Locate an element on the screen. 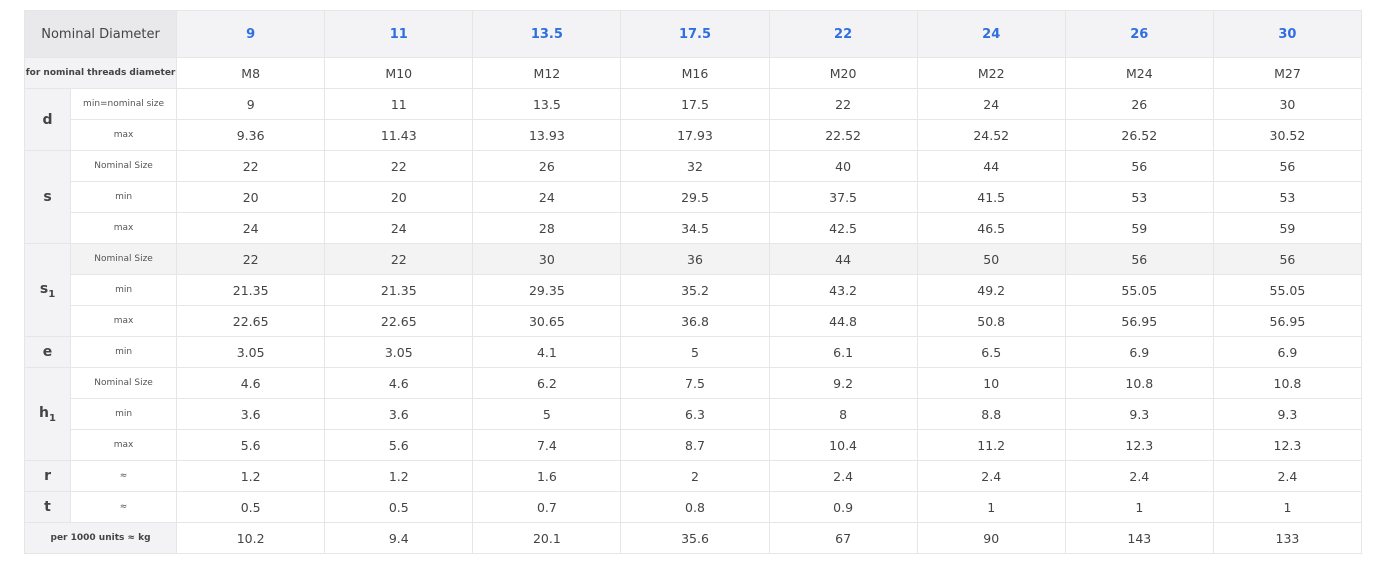 This screenshot has height=572, width=1381. table-row: min 3.6 3.6 5 6.3 8 8.8 9.3 9.3 is located at coordinates (694, 414).